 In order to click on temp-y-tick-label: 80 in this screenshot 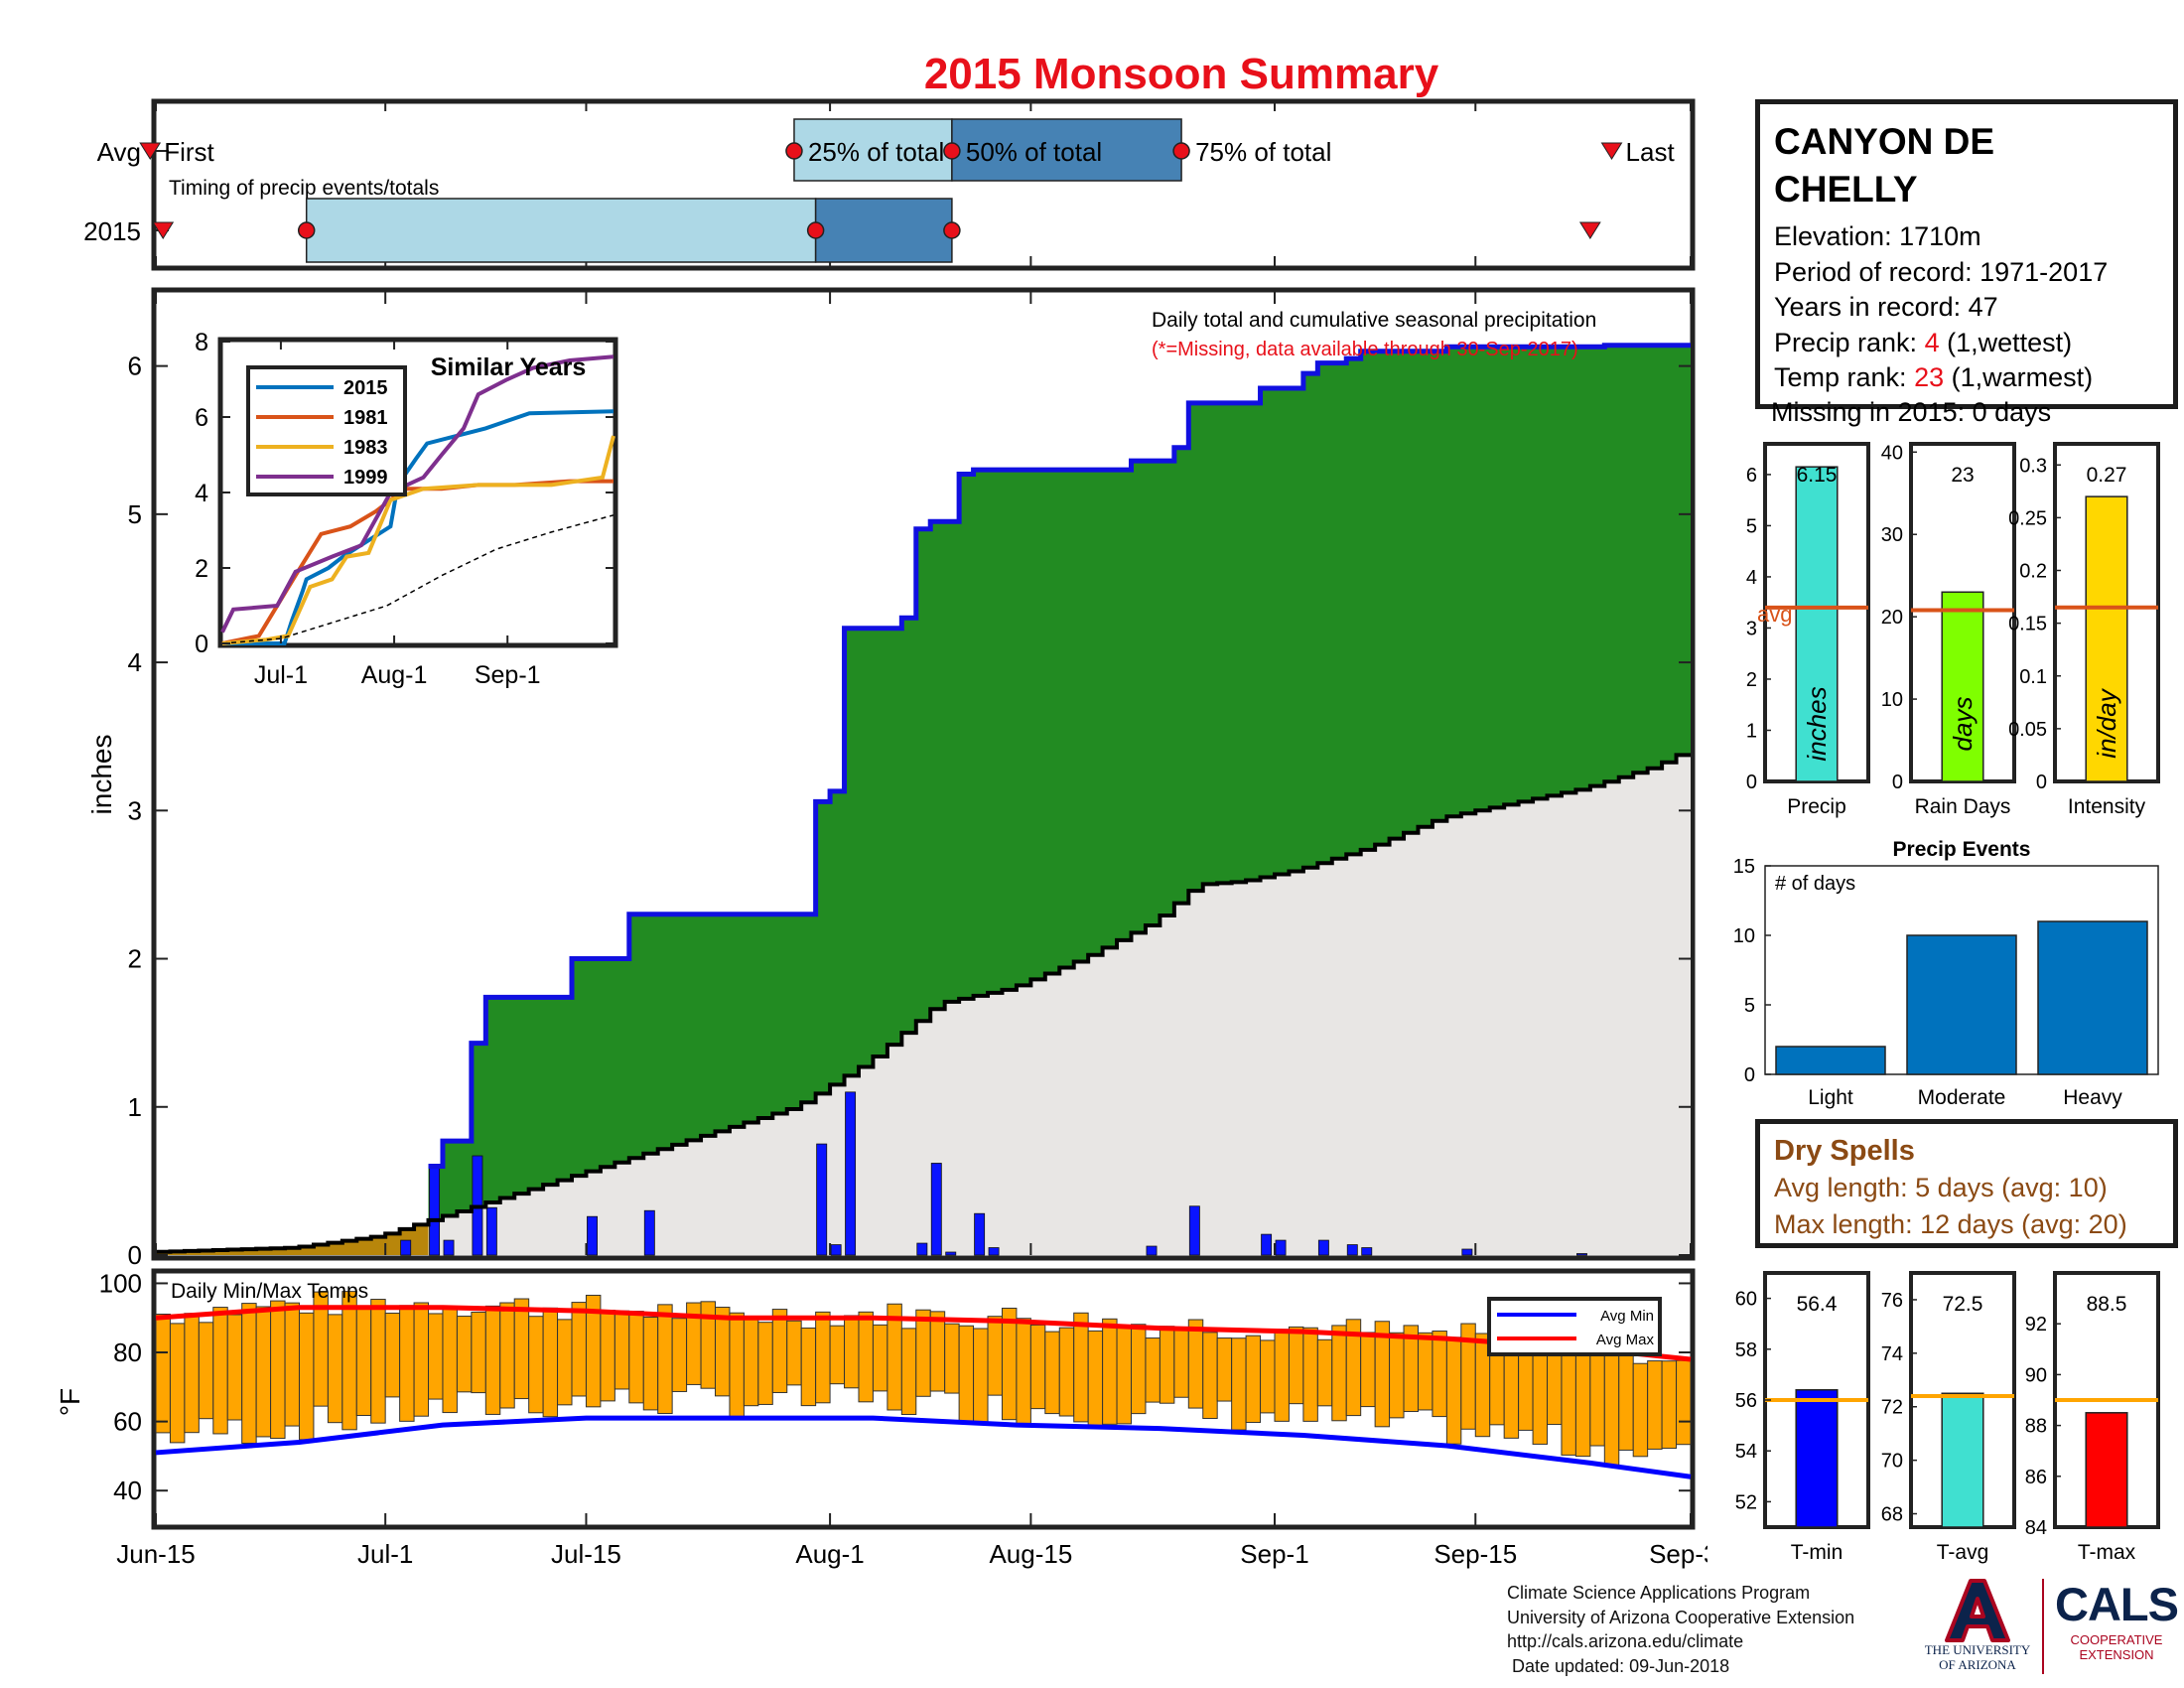, I will do `click(127, 1352)`.